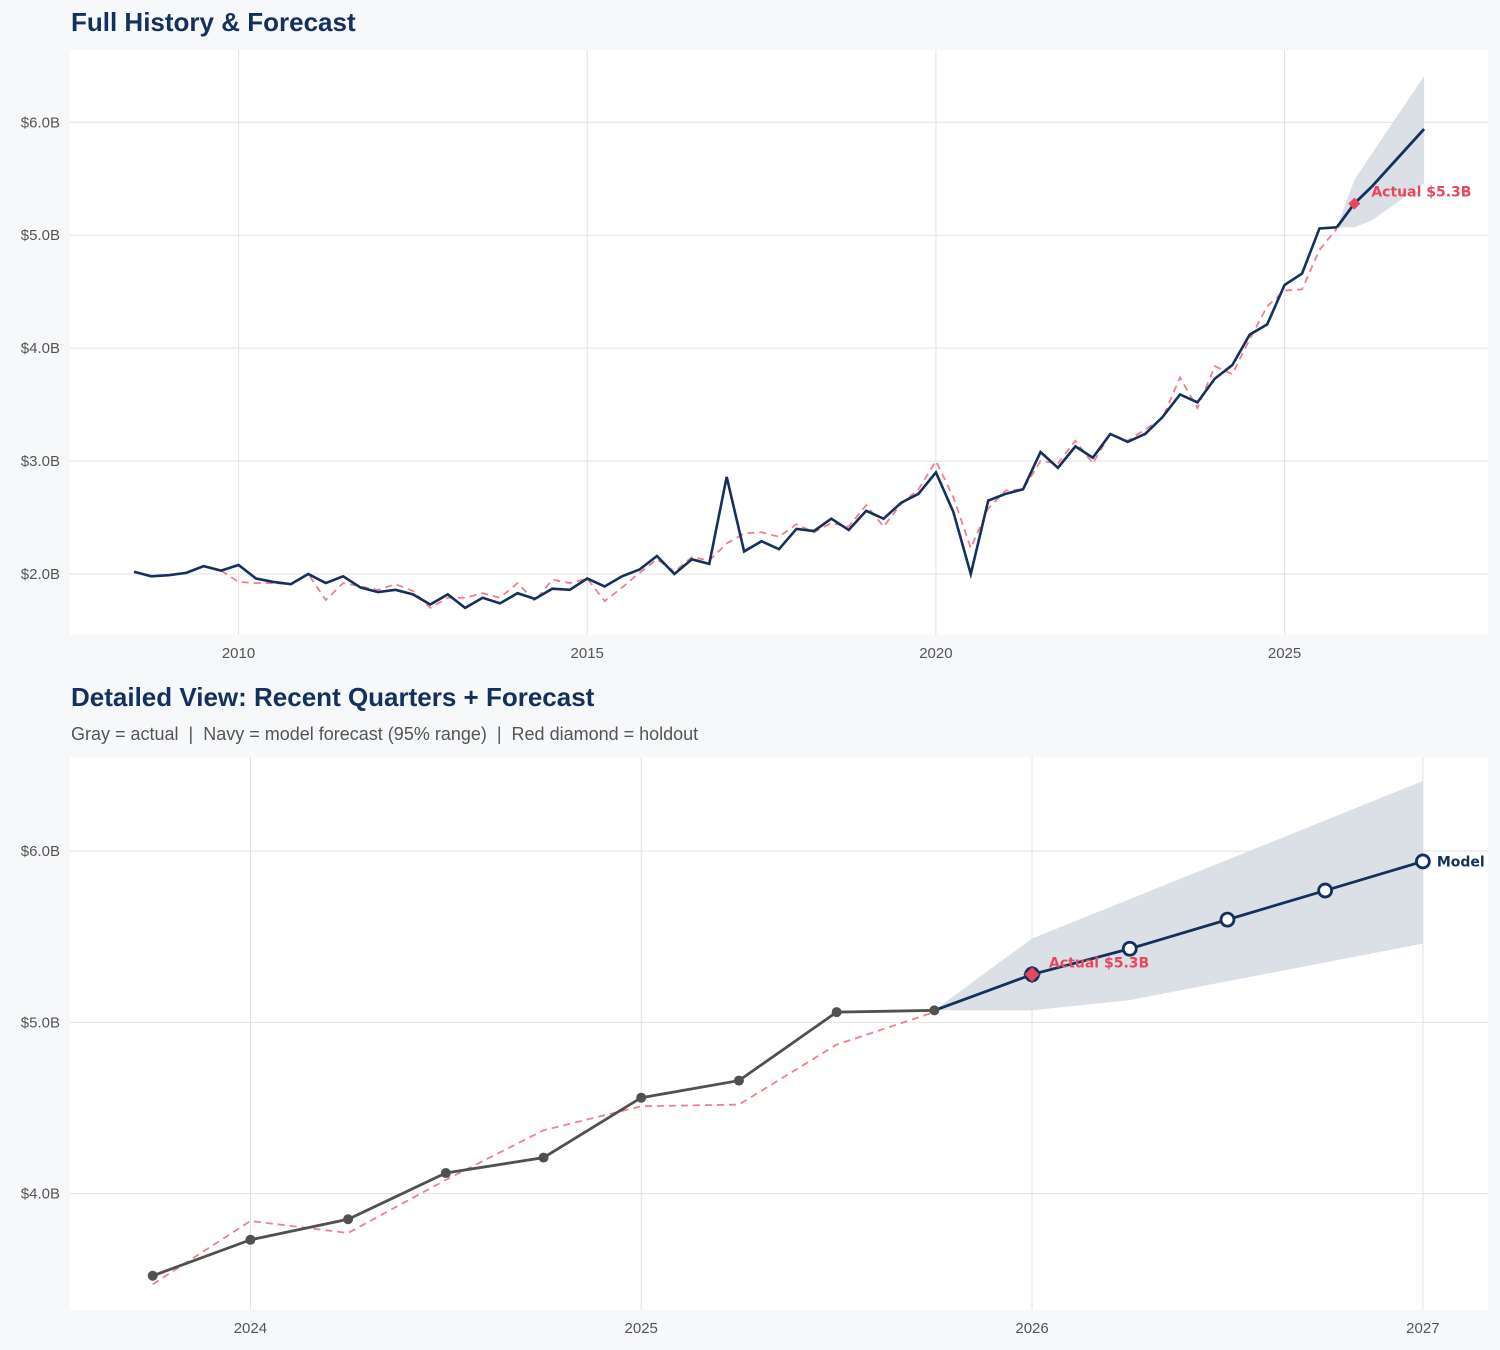  I want to click on top-chart-title: Full History & Forecast, so click(213, 22).